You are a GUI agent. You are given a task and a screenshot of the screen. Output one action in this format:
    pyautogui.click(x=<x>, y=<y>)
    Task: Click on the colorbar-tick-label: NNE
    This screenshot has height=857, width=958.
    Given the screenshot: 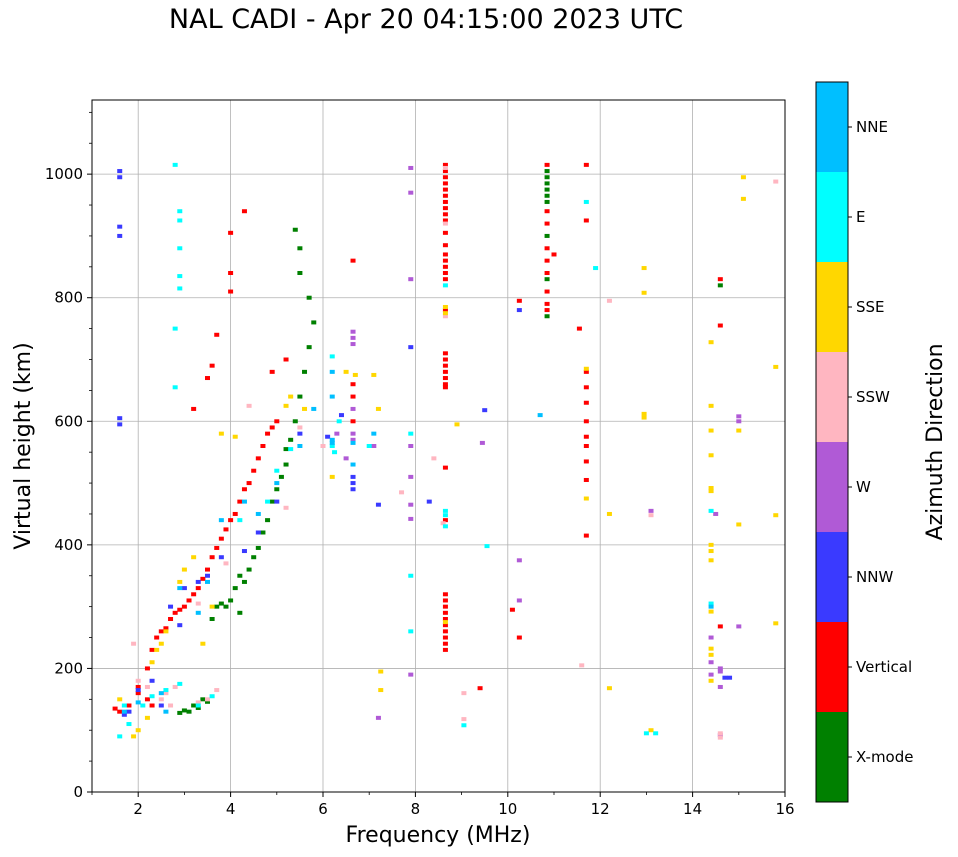 What is the action you would take?
    pyautogui.click(x=872, y=127)
    